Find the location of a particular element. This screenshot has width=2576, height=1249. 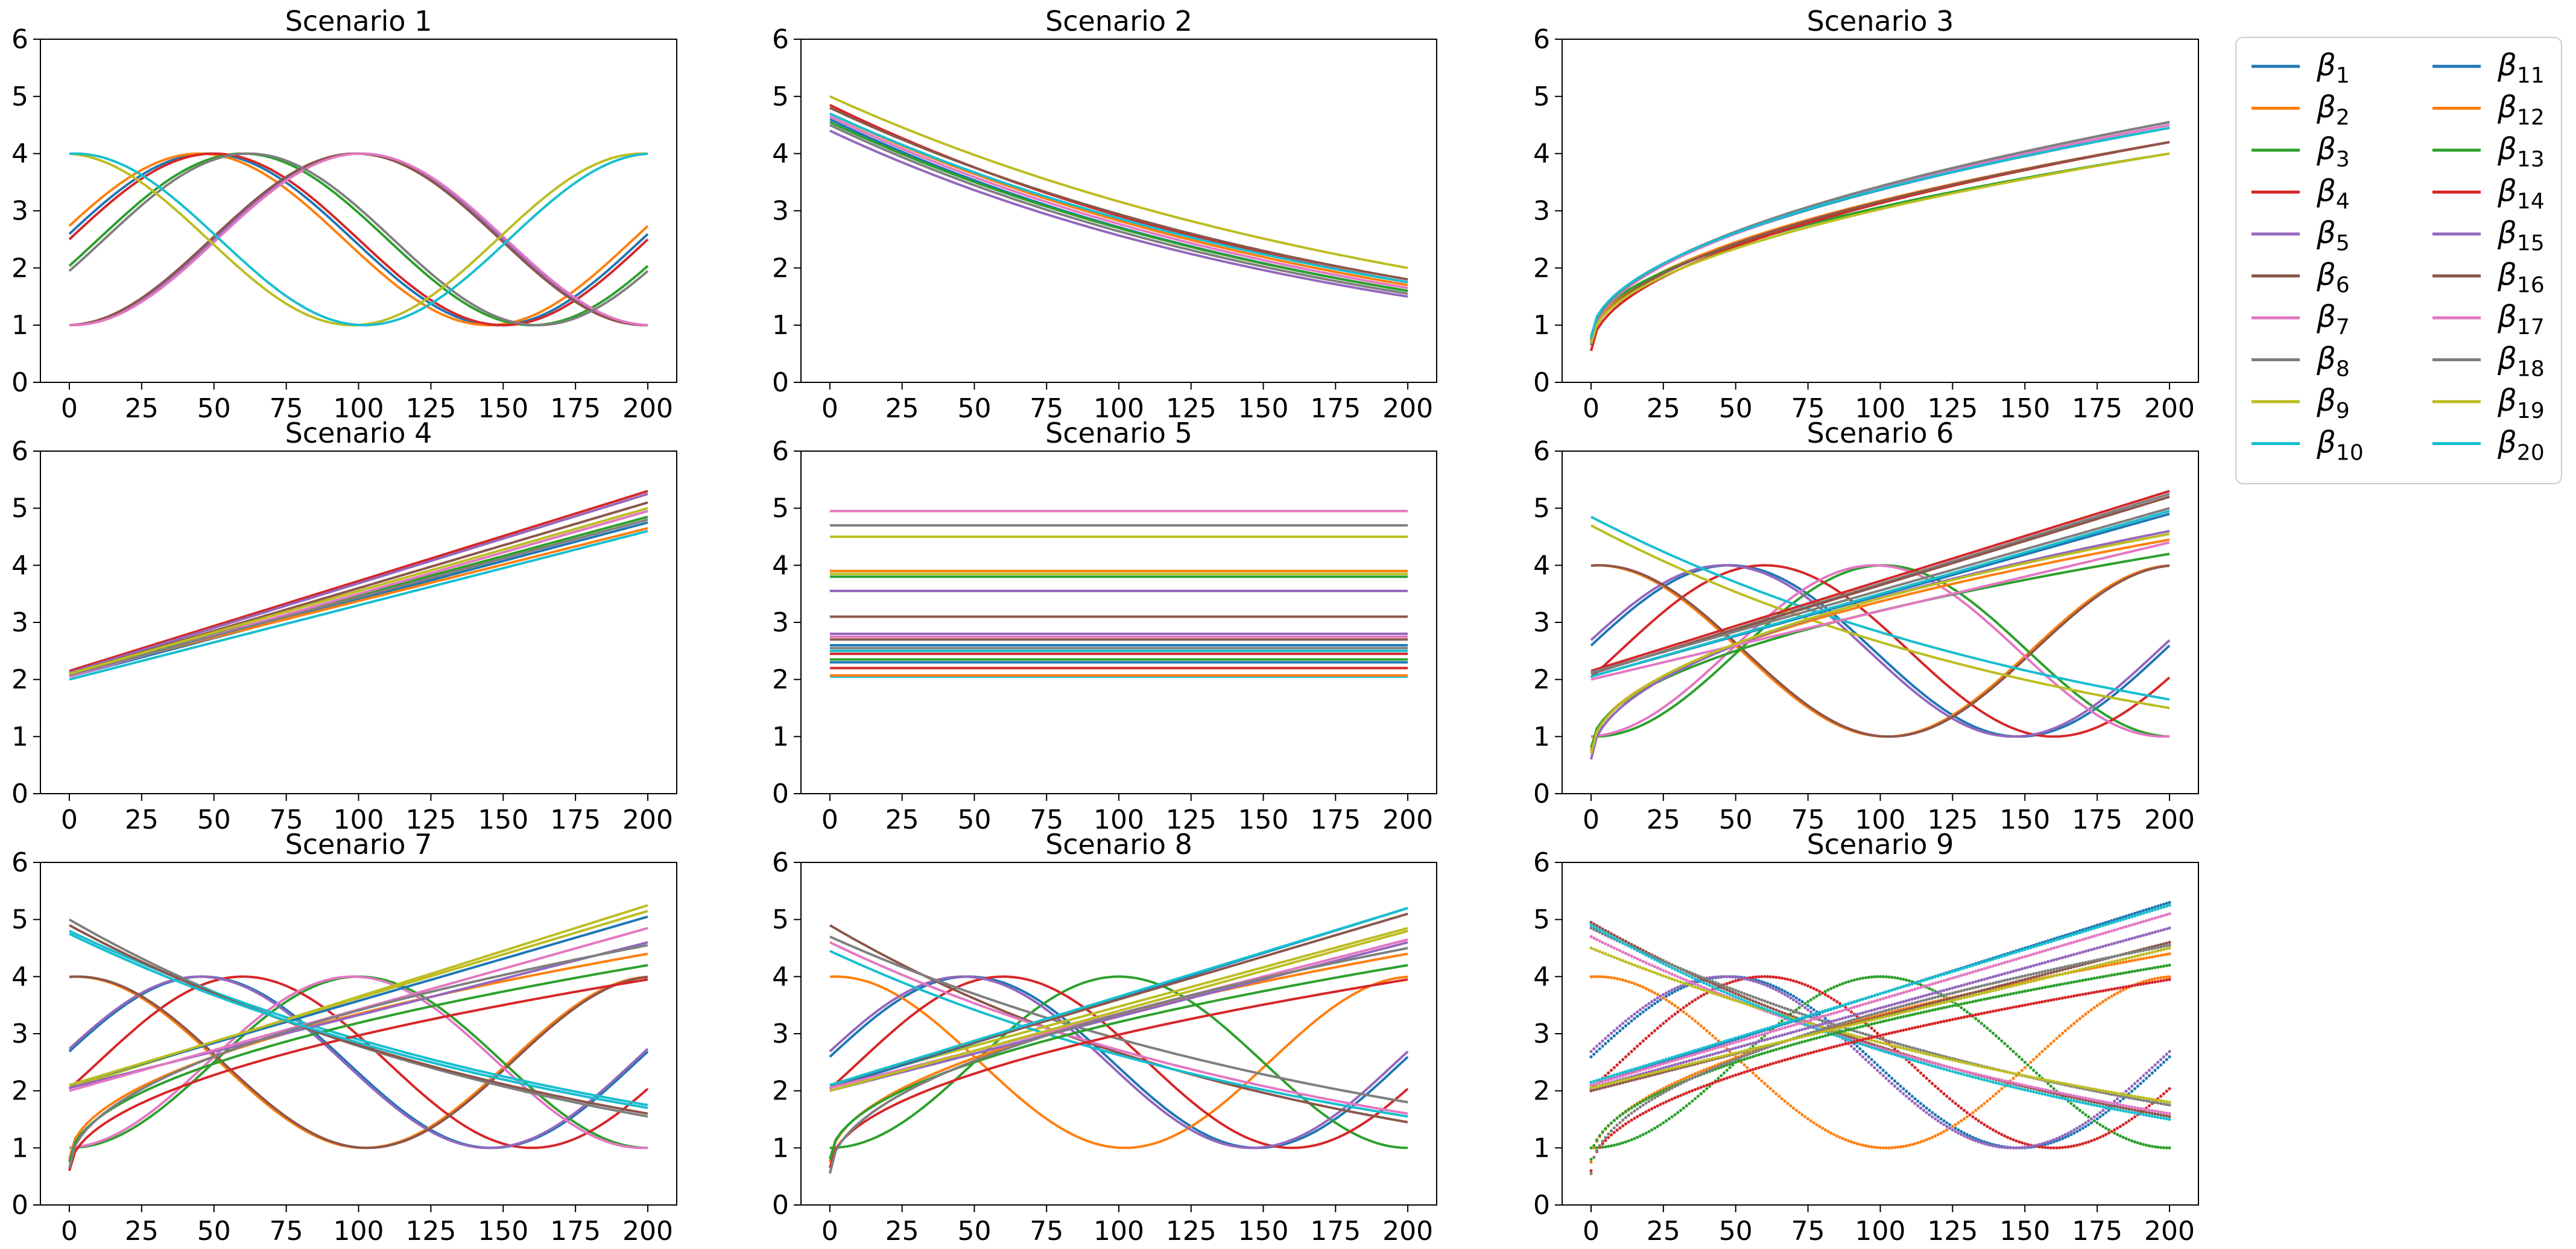

series-group is located at coordinates (1880, 625).